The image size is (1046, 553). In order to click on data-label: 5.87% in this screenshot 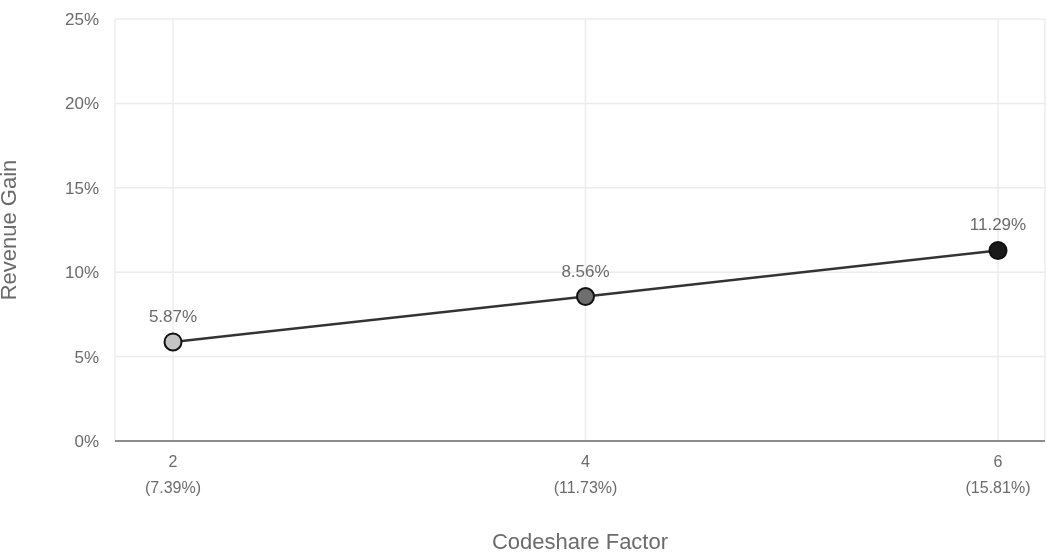, I will do `click(173, 316)`.